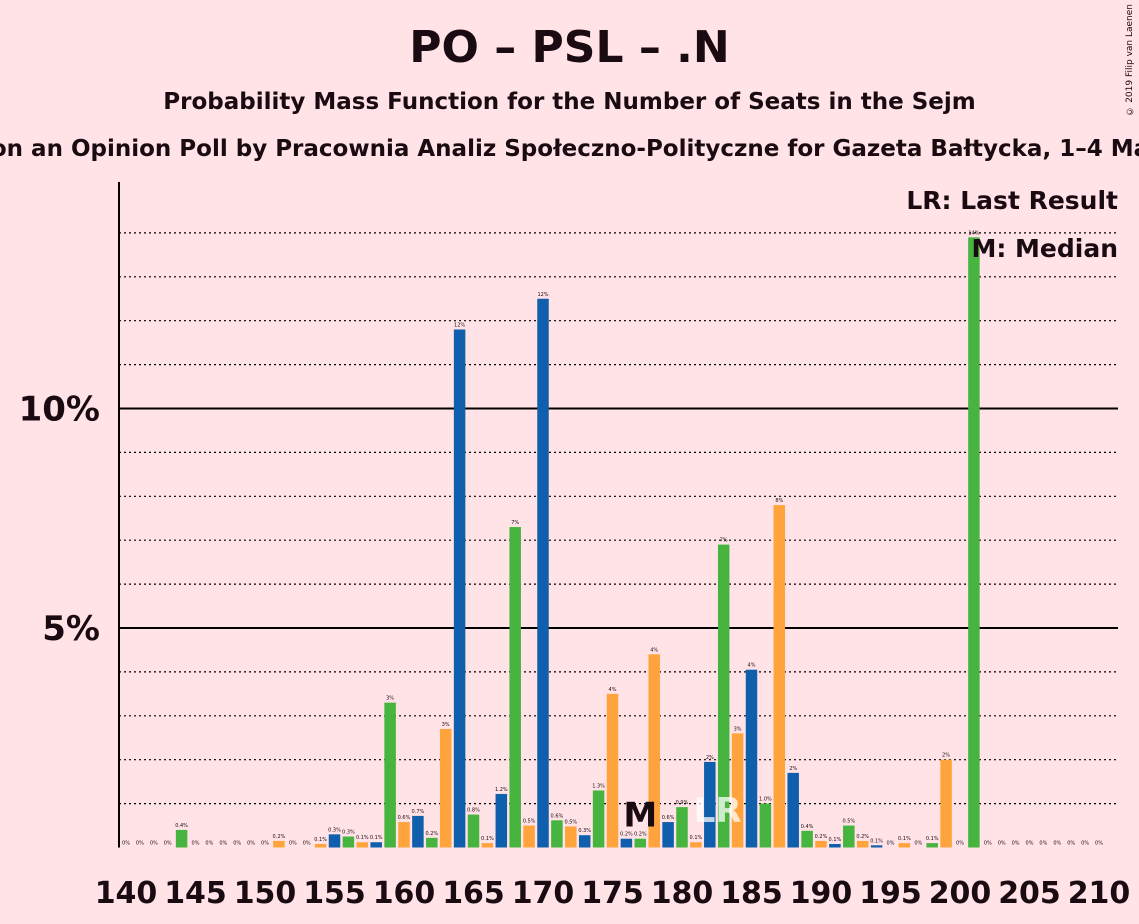 This screenshot has width=1139, height=924. What do you see at coordinates (1012, 200) in the screenshot?
I see `legend-last-result: LR: Last Result` at bounding box center [1012, 200].